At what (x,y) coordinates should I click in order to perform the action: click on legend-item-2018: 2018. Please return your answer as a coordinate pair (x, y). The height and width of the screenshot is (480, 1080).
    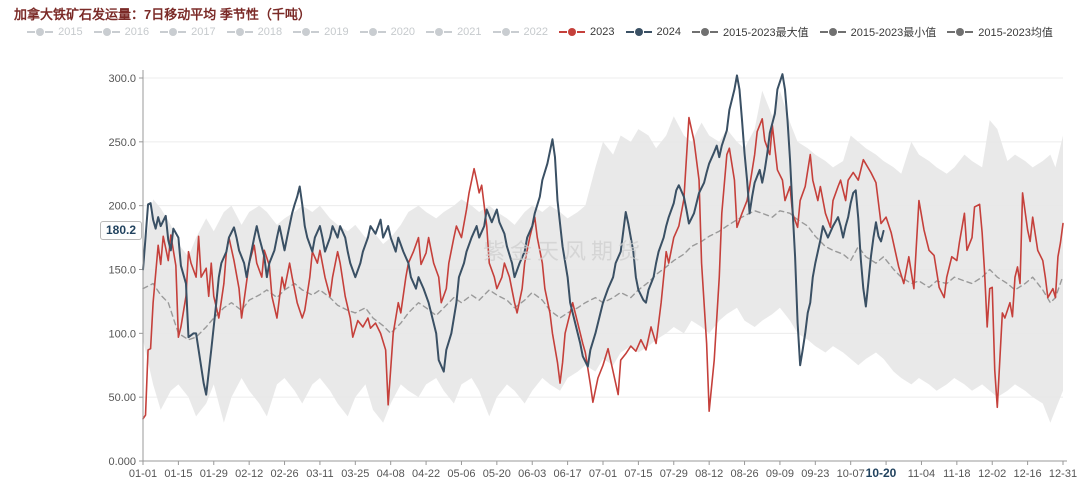
    Looking at the image, I should click on (254, 32).